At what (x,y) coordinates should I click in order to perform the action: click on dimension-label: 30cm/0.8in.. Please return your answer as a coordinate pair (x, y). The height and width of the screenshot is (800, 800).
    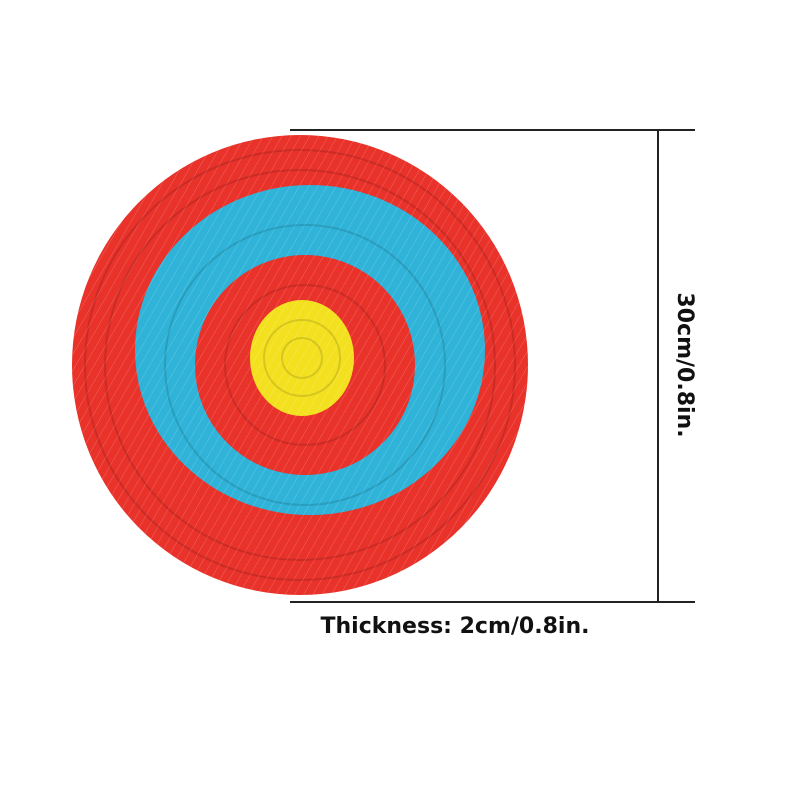
    Looking at the image, I should click on (684, 364).